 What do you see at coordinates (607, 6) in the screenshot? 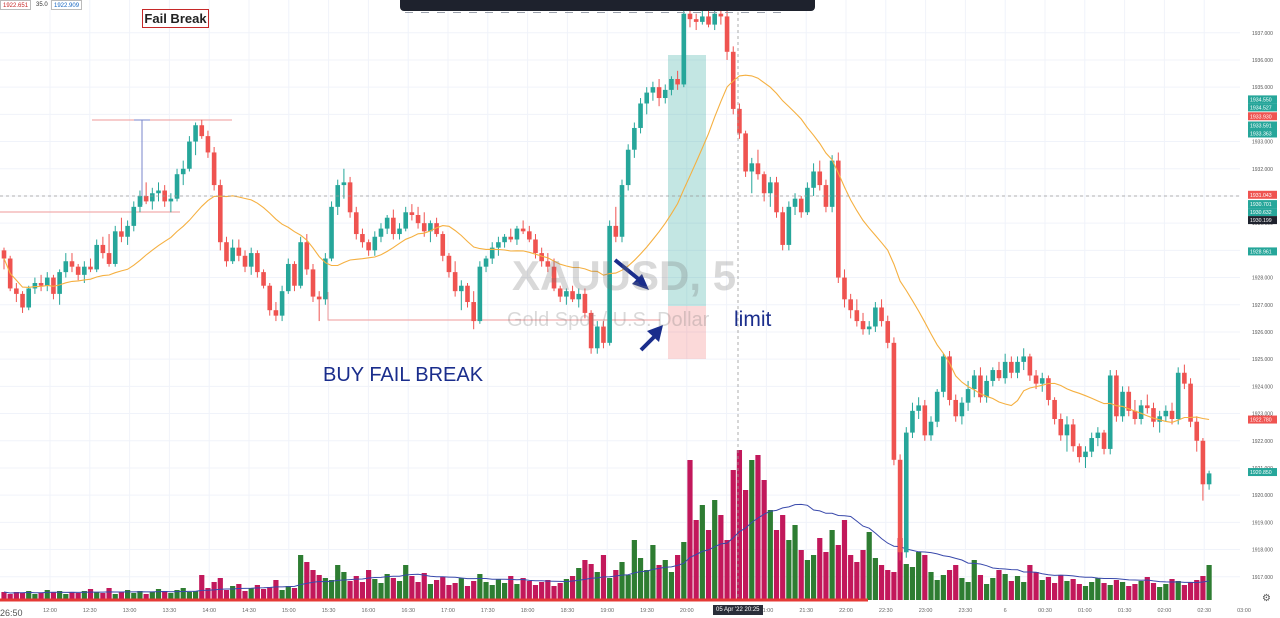
I see `drawing-toolbar` at bounding box center [607, 6].